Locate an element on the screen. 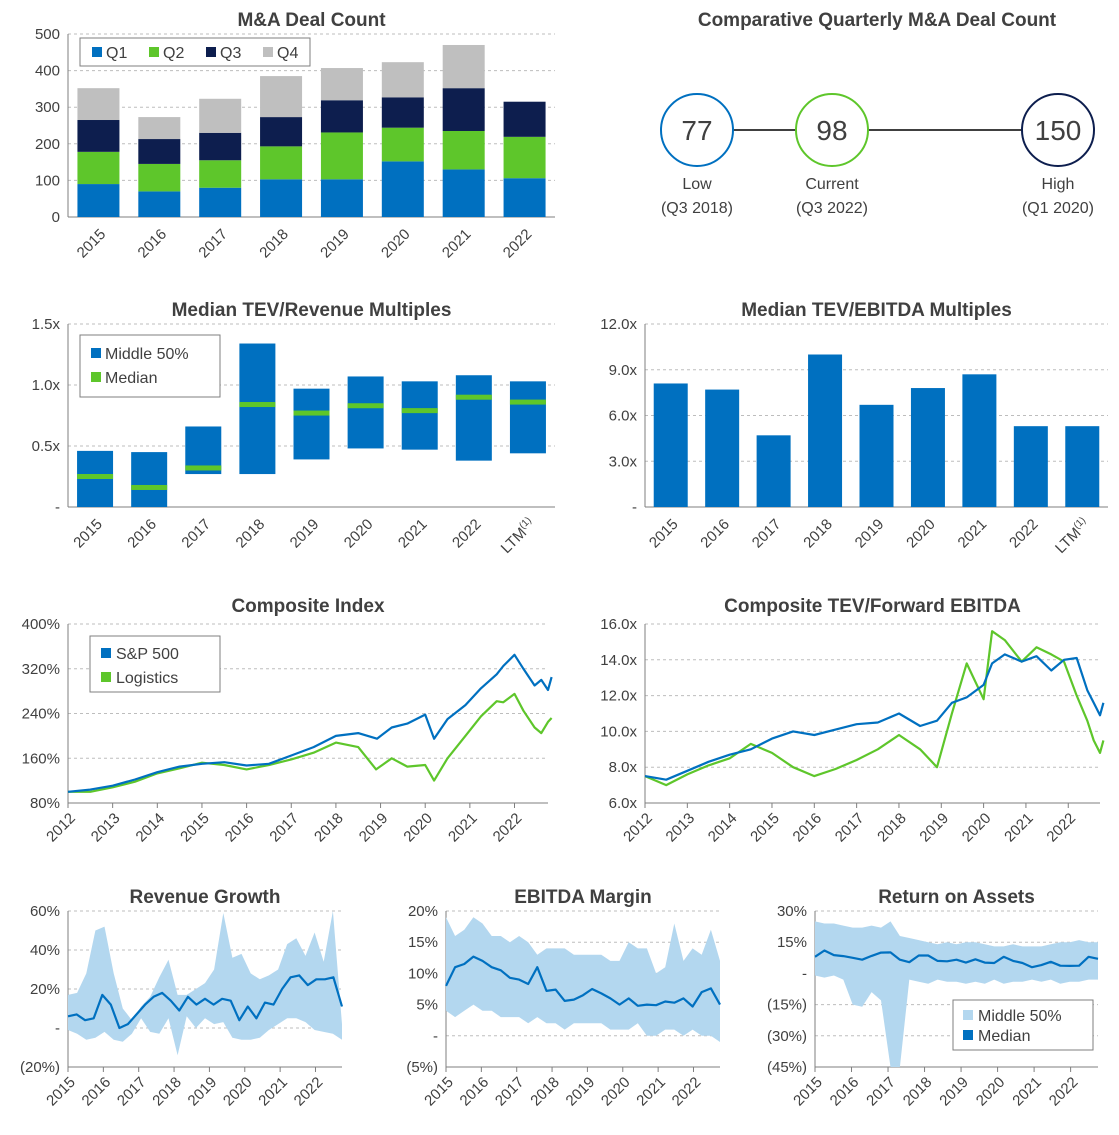 This screenshot has height=1135, width=1119. legend-swatch-middle50 is located at coordinates (96, 353).